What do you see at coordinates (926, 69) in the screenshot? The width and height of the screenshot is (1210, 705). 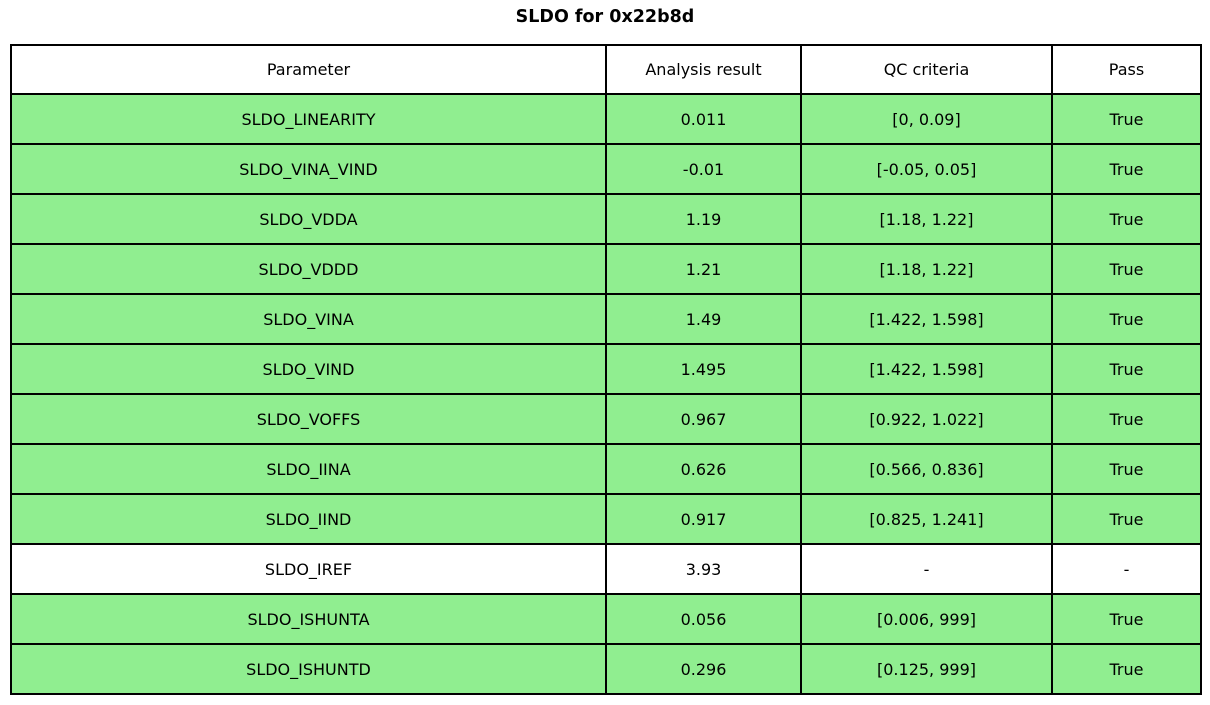 I see `column-header-qc-criteria: QC criteria` at bounding box center [926, 69].